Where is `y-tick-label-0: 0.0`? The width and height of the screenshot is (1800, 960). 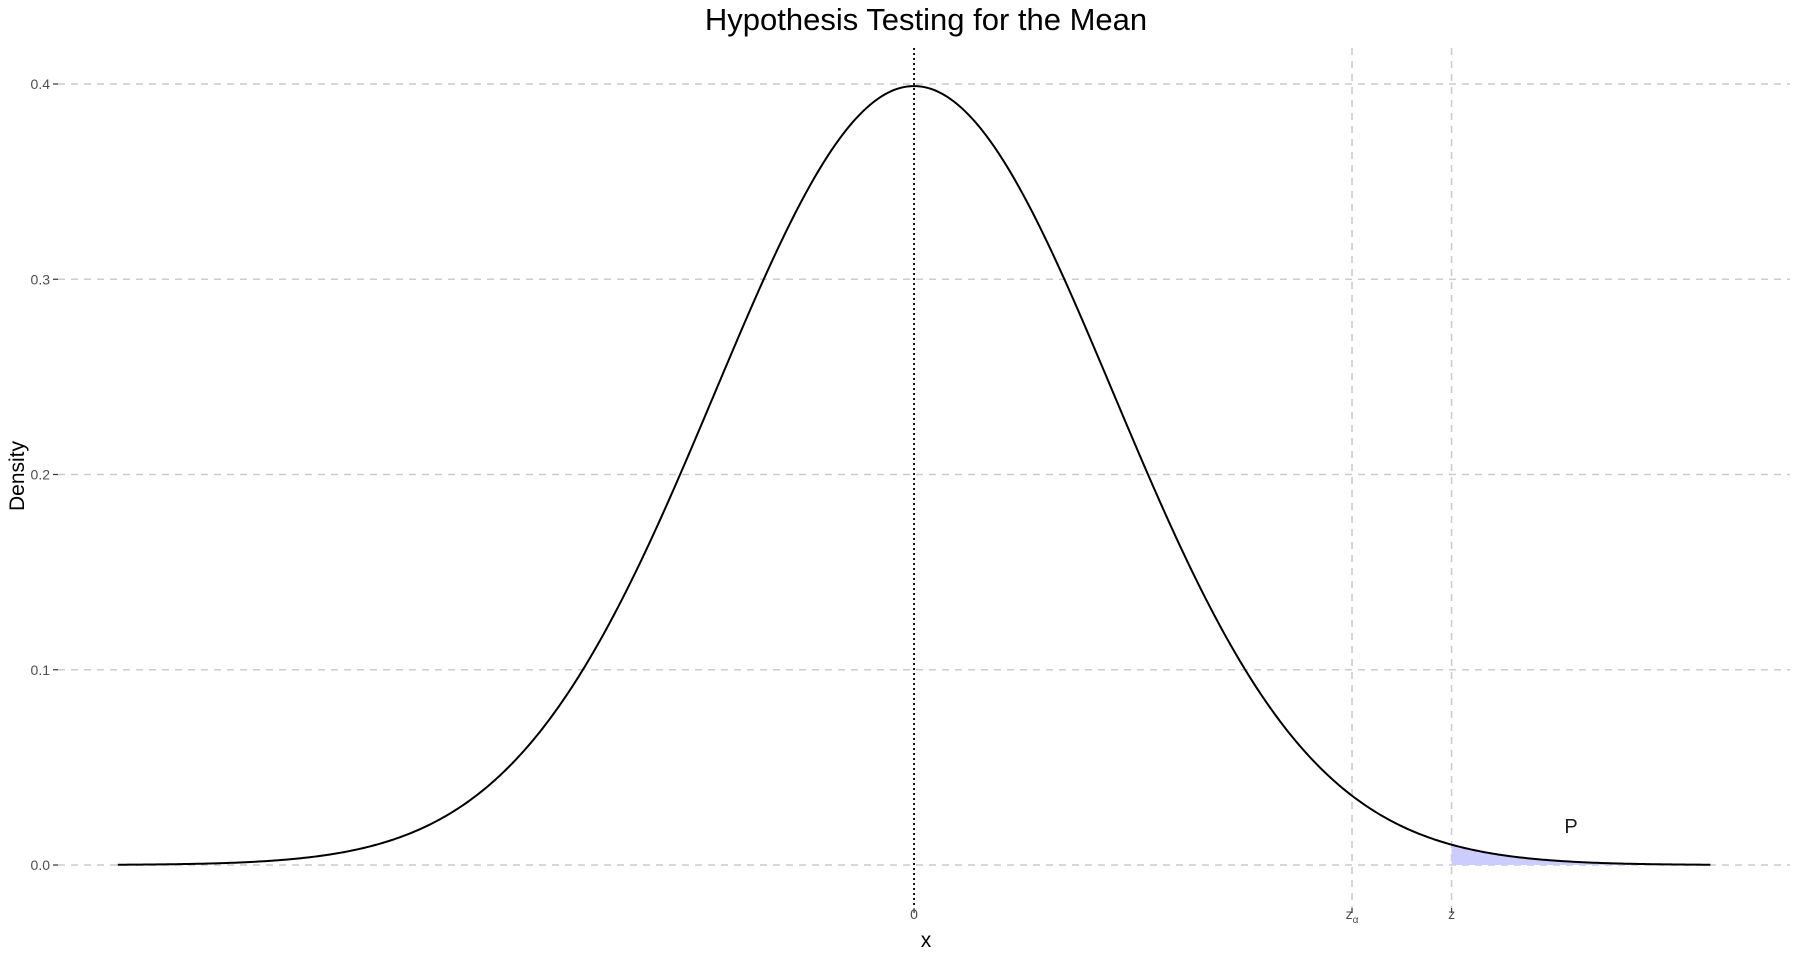
y-tick-label-0: 0.0 is located at coordinates (41, 865).